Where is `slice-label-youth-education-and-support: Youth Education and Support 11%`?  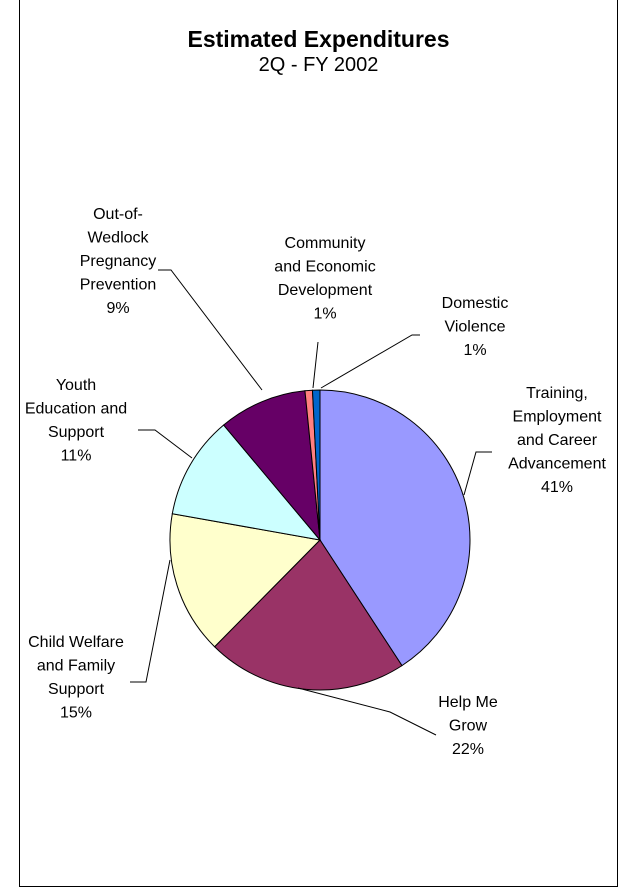
slice-label-youth-education-and-support: Youth Education and Support 11% is located at coordinates (76, 421).